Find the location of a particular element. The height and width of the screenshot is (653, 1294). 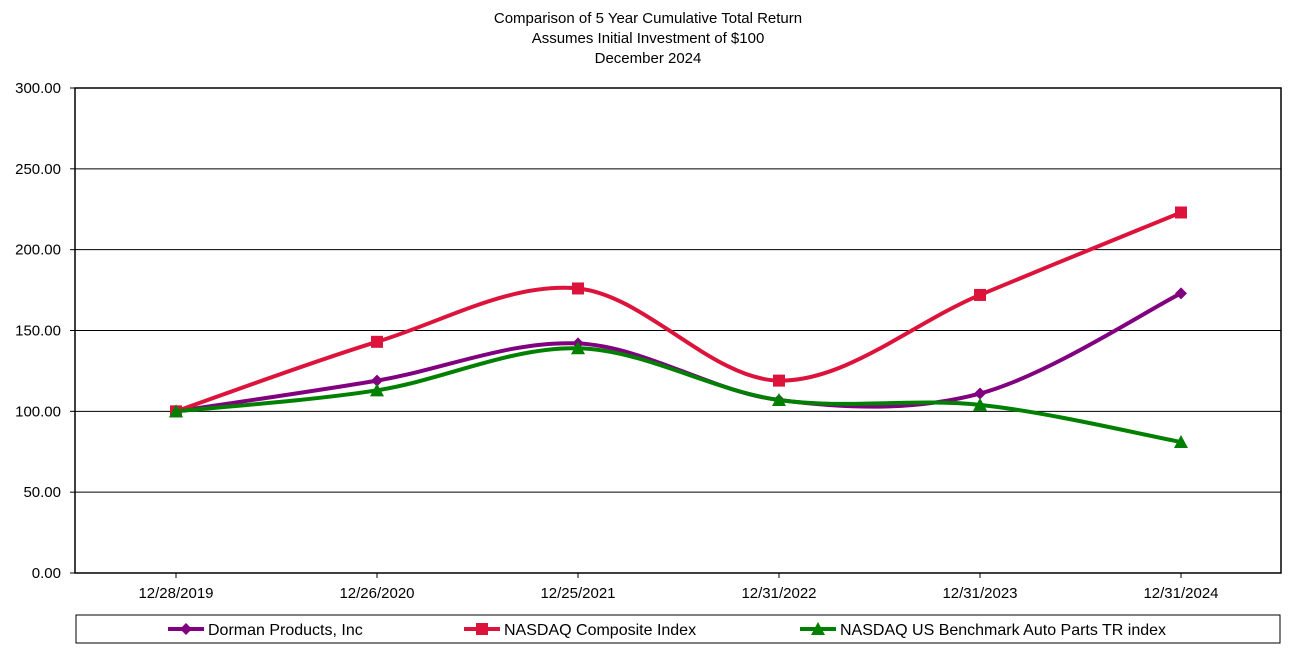

x-tick-label: 12/31/2022 is located at coordinates (778, 593).